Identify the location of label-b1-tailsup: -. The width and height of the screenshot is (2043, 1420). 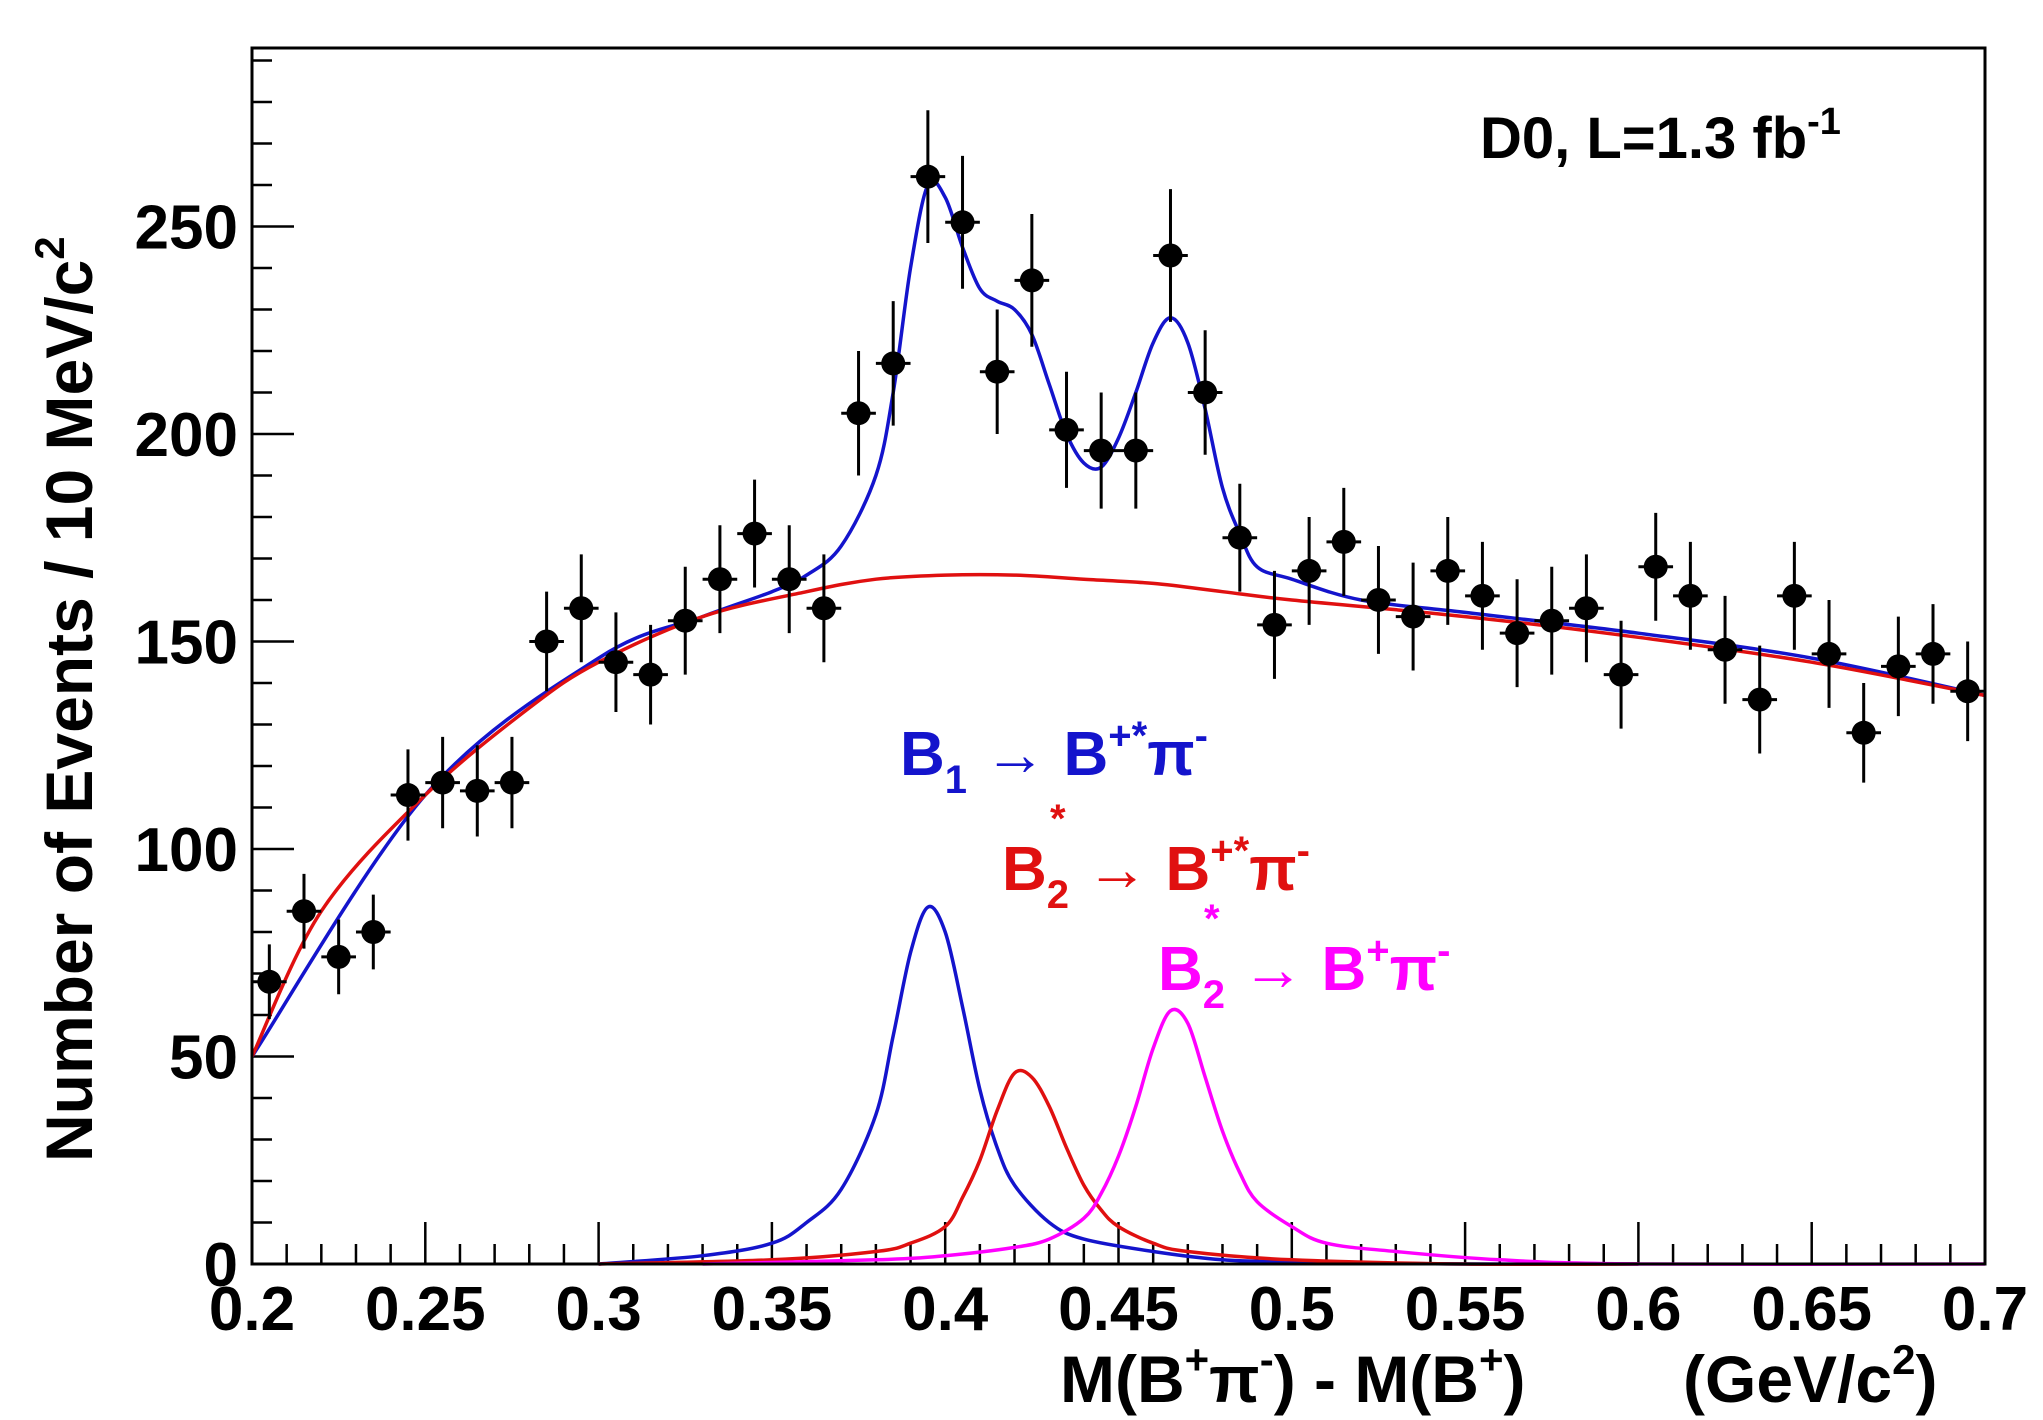
(1201, 736).